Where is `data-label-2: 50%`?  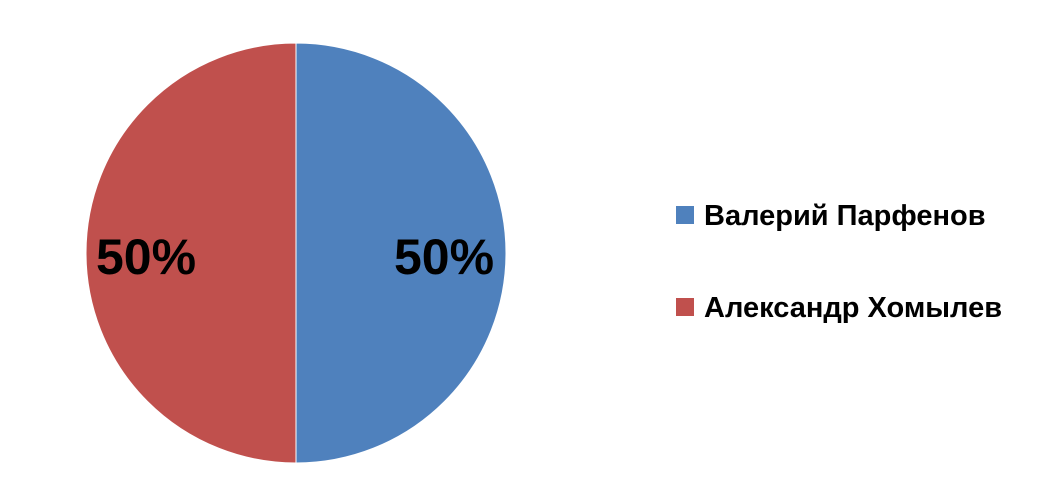
data-label-2: 50% is located at coordinates (146, 257).